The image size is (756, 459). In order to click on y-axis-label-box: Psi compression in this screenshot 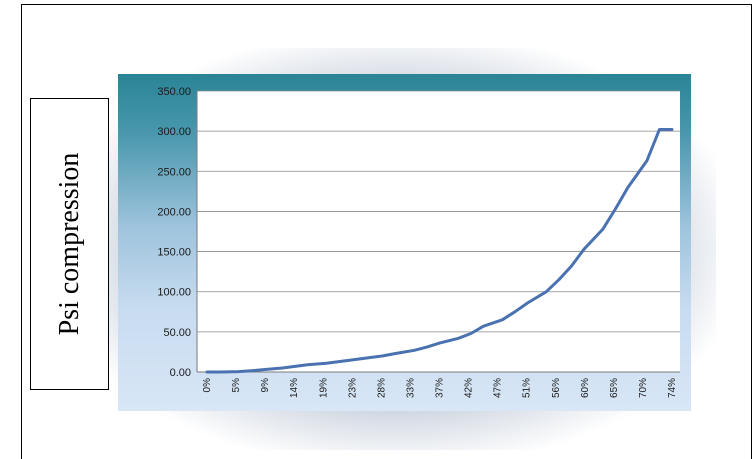, I will do `click(69, 244)`.